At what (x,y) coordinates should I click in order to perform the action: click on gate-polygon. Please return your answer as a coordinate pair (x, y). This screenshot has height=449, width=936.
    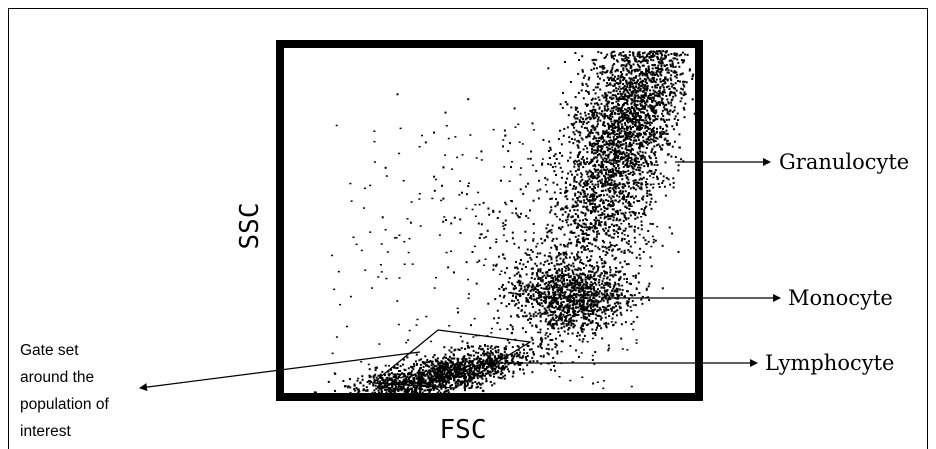
    Looking at the image, I should click on (451, 359).